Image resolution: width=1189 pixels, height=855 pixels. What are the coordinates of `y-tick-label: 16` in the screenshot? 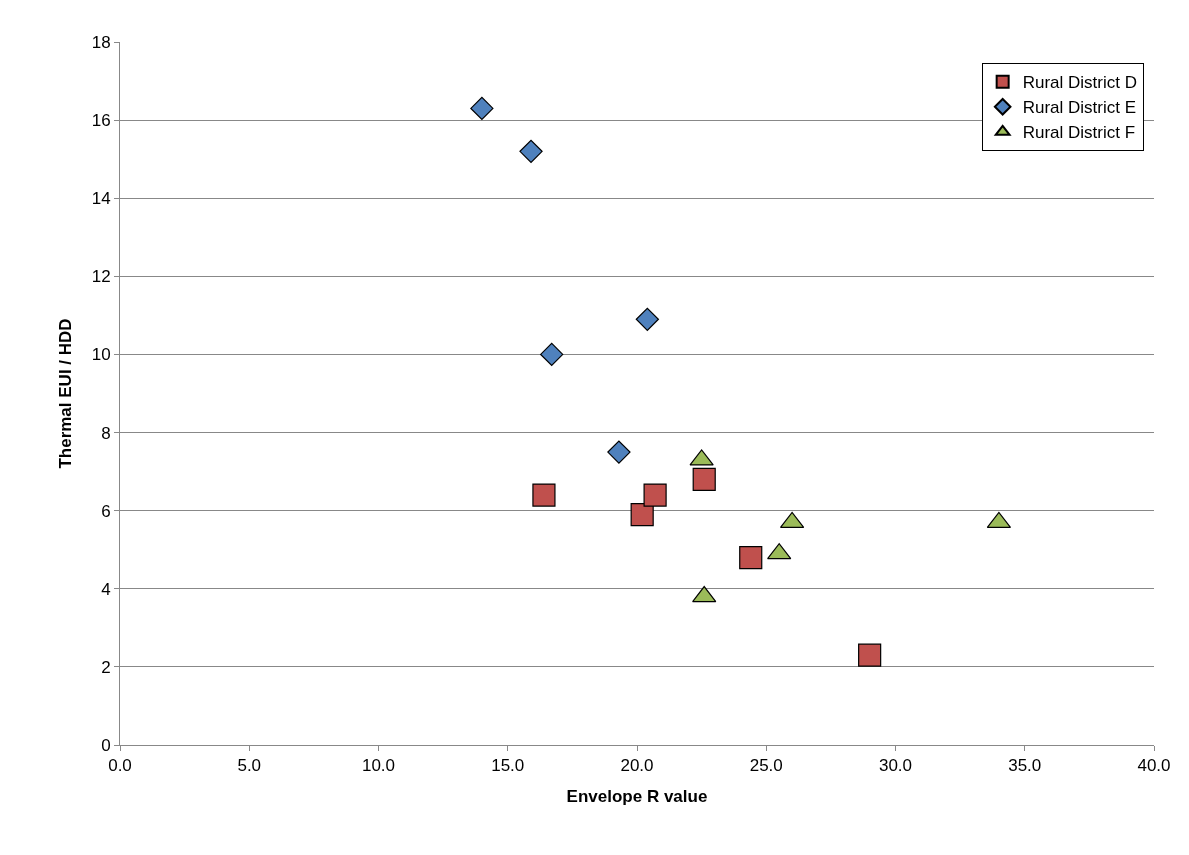 It's located at (101, 121).